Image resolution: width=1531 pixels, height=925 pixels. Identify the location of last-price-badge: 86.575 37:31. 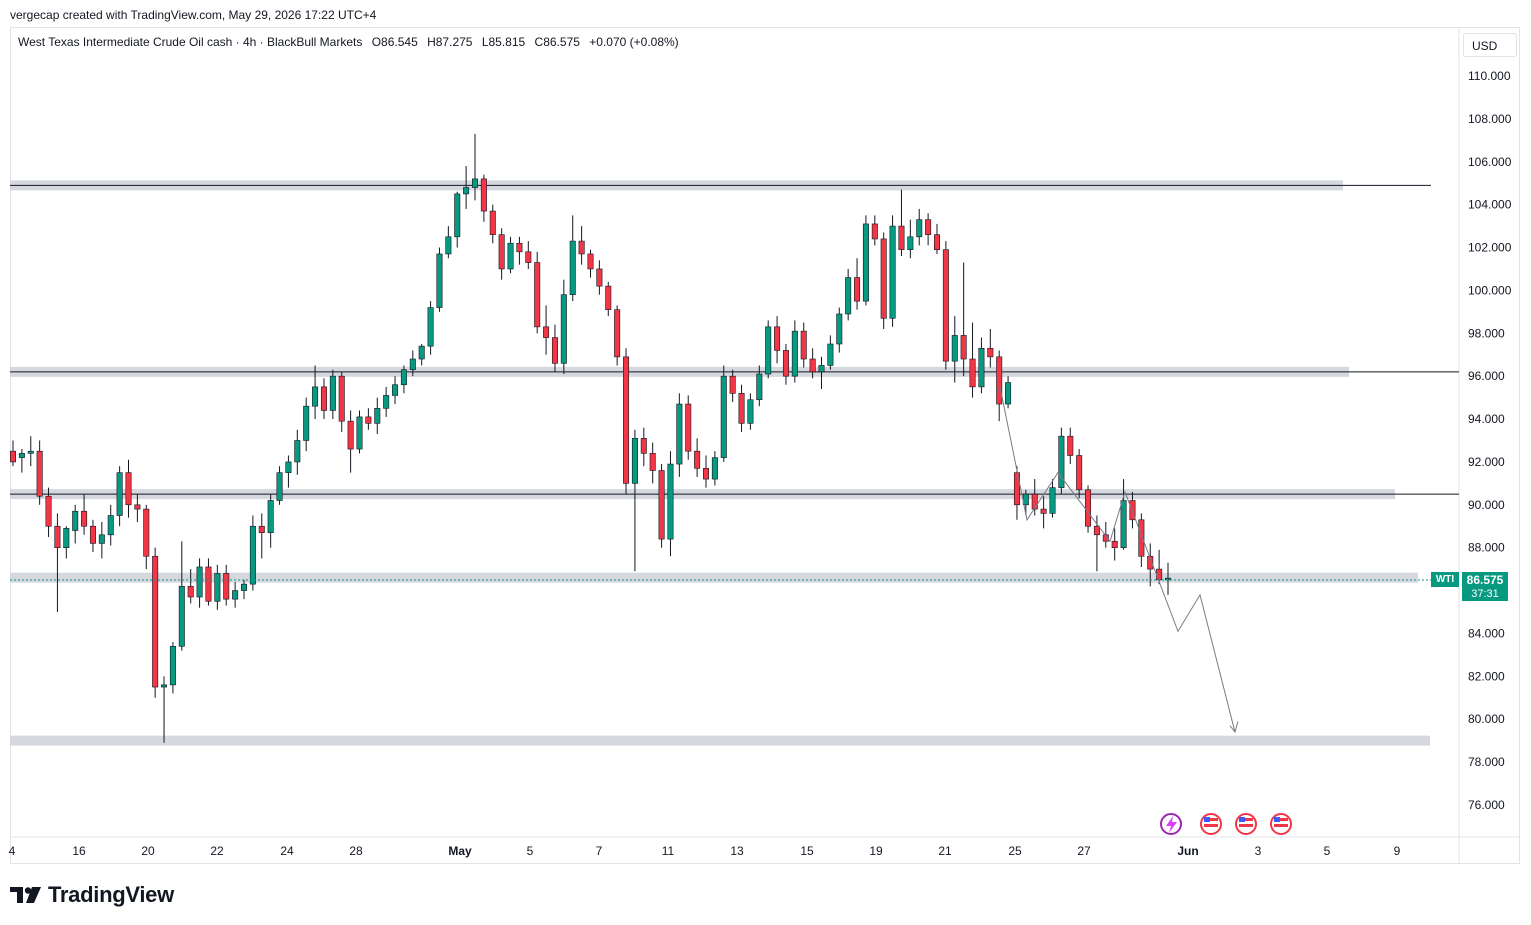
(1485, 586).